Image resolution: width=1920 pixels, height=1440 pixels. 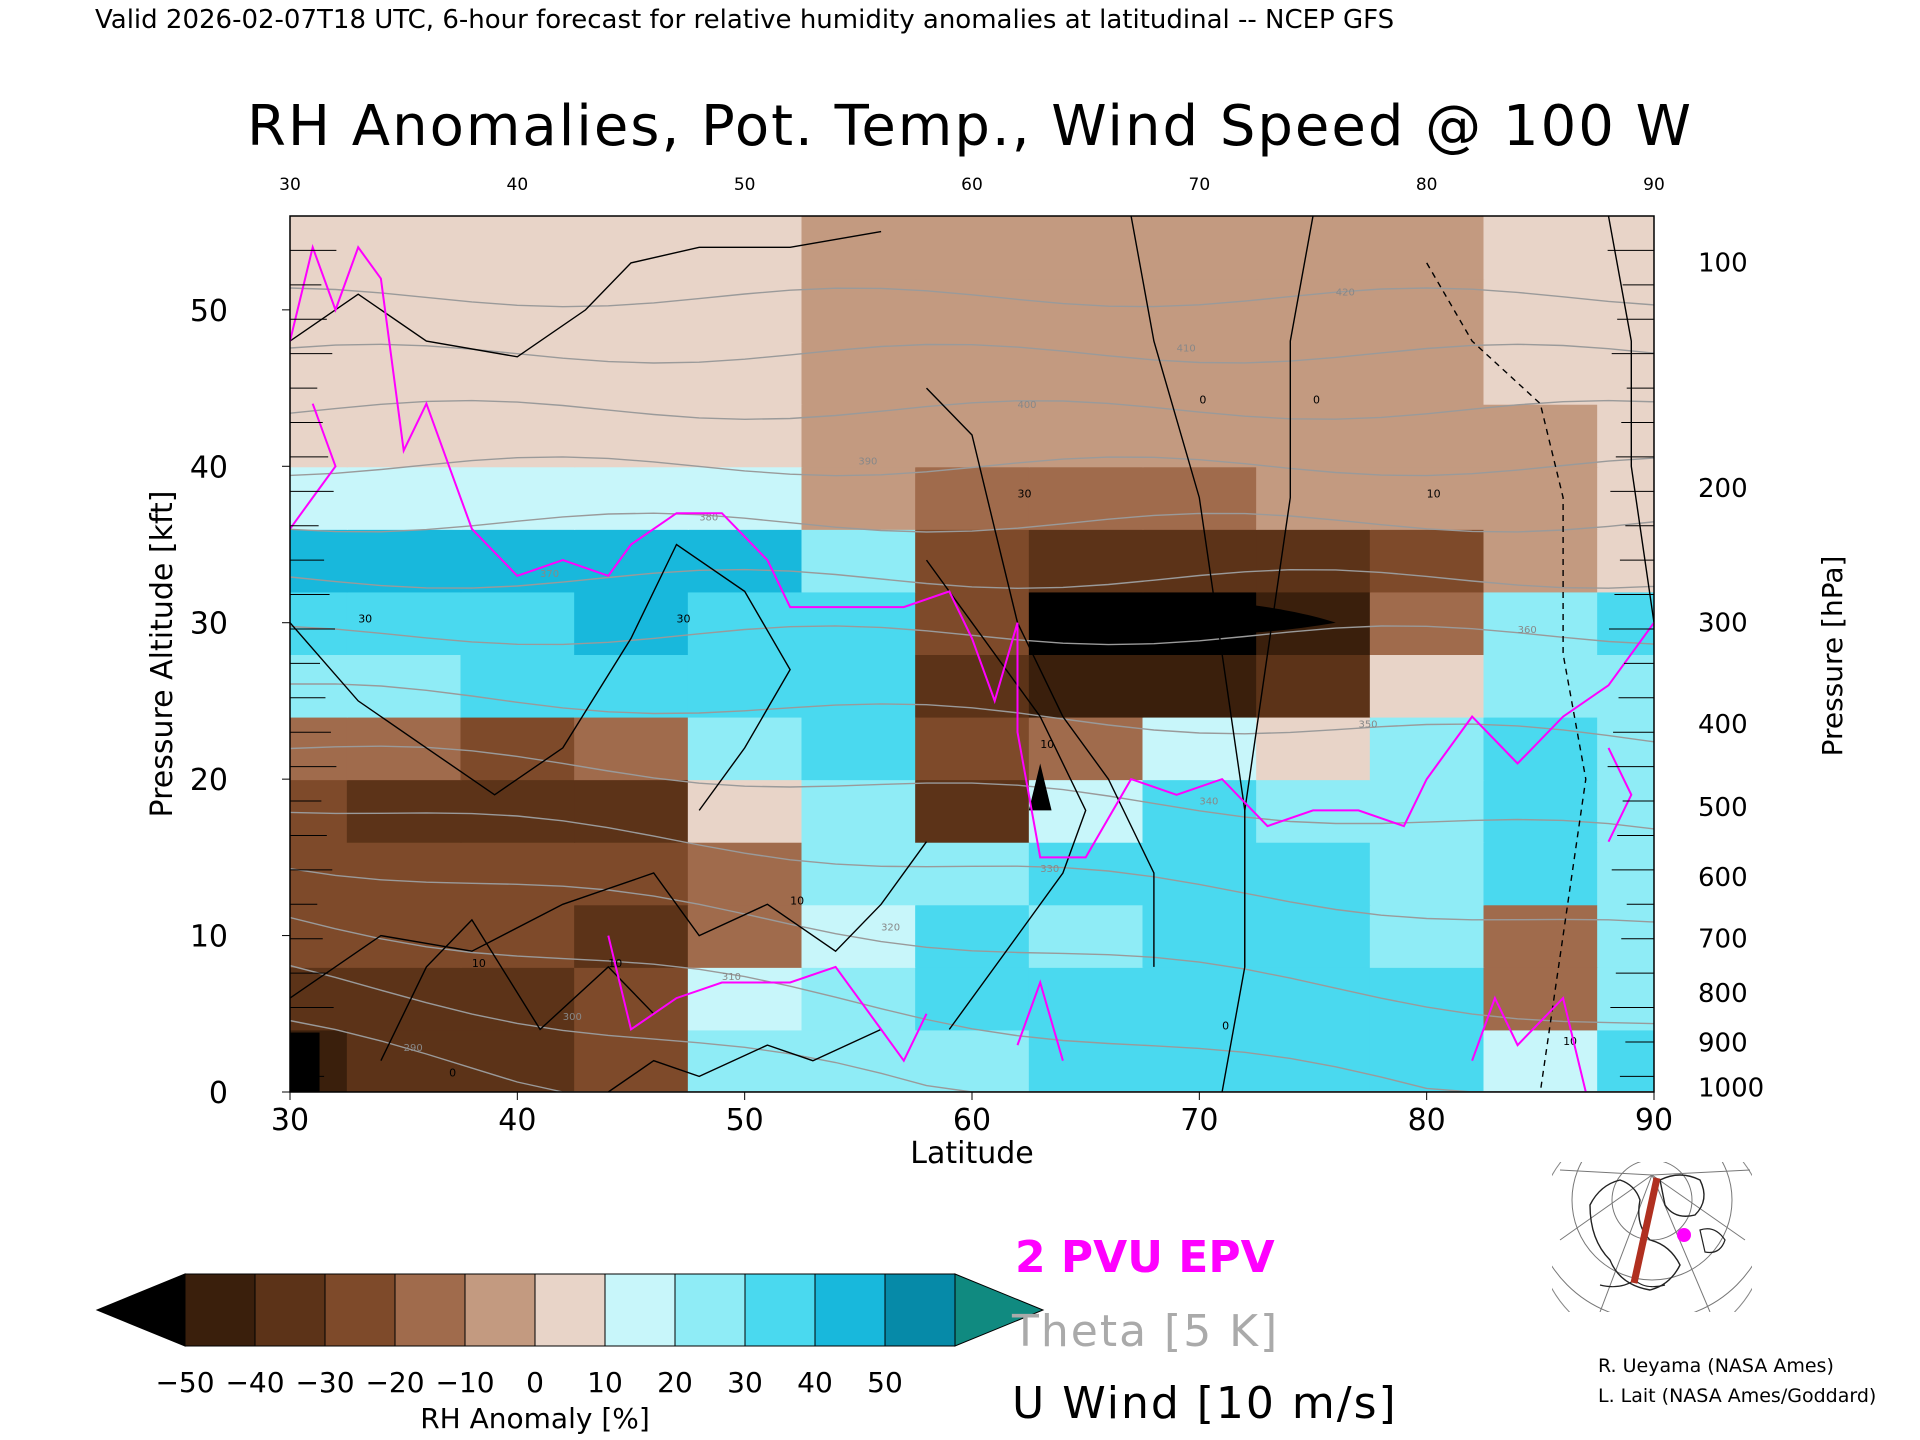 I want to click on colorbar-tick-label: −50, so click(x=184, y=1382).